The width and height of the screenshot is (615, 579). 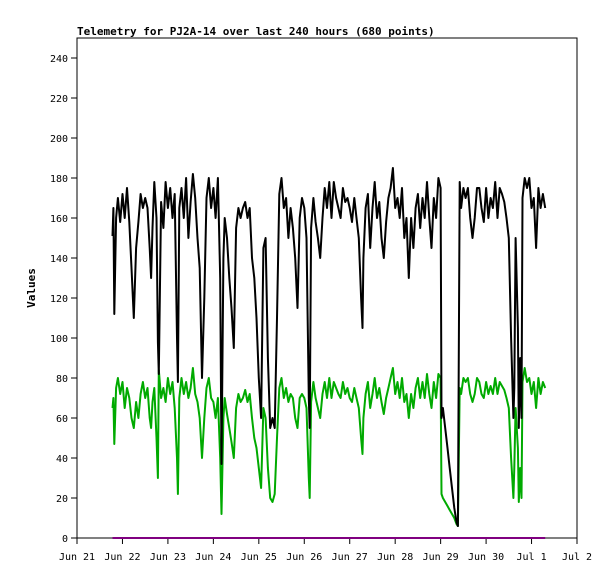 I want to click on y-tick-label: 80, so click(x=62, y=379).